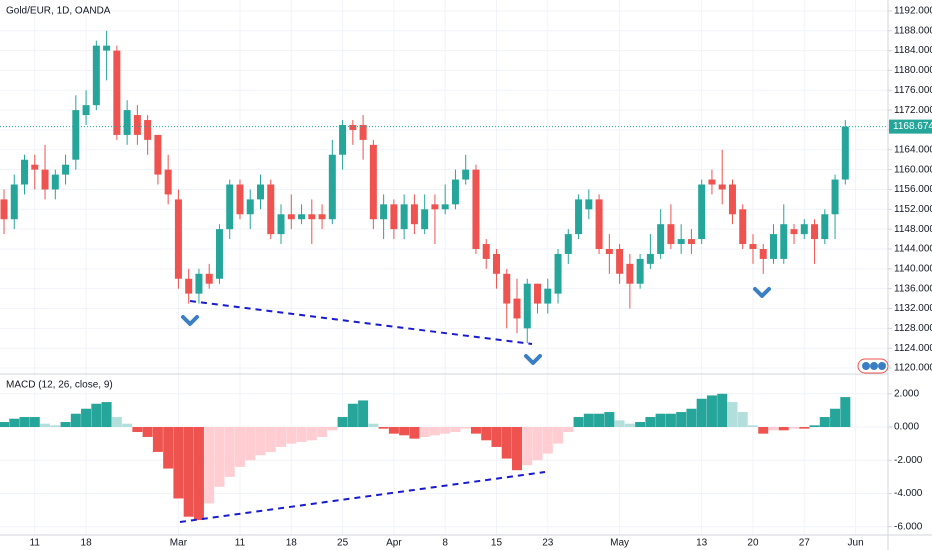  Describe the element at coordinates (548, 543) in the screenshot. I see `x-tick-label: 23` at that location.